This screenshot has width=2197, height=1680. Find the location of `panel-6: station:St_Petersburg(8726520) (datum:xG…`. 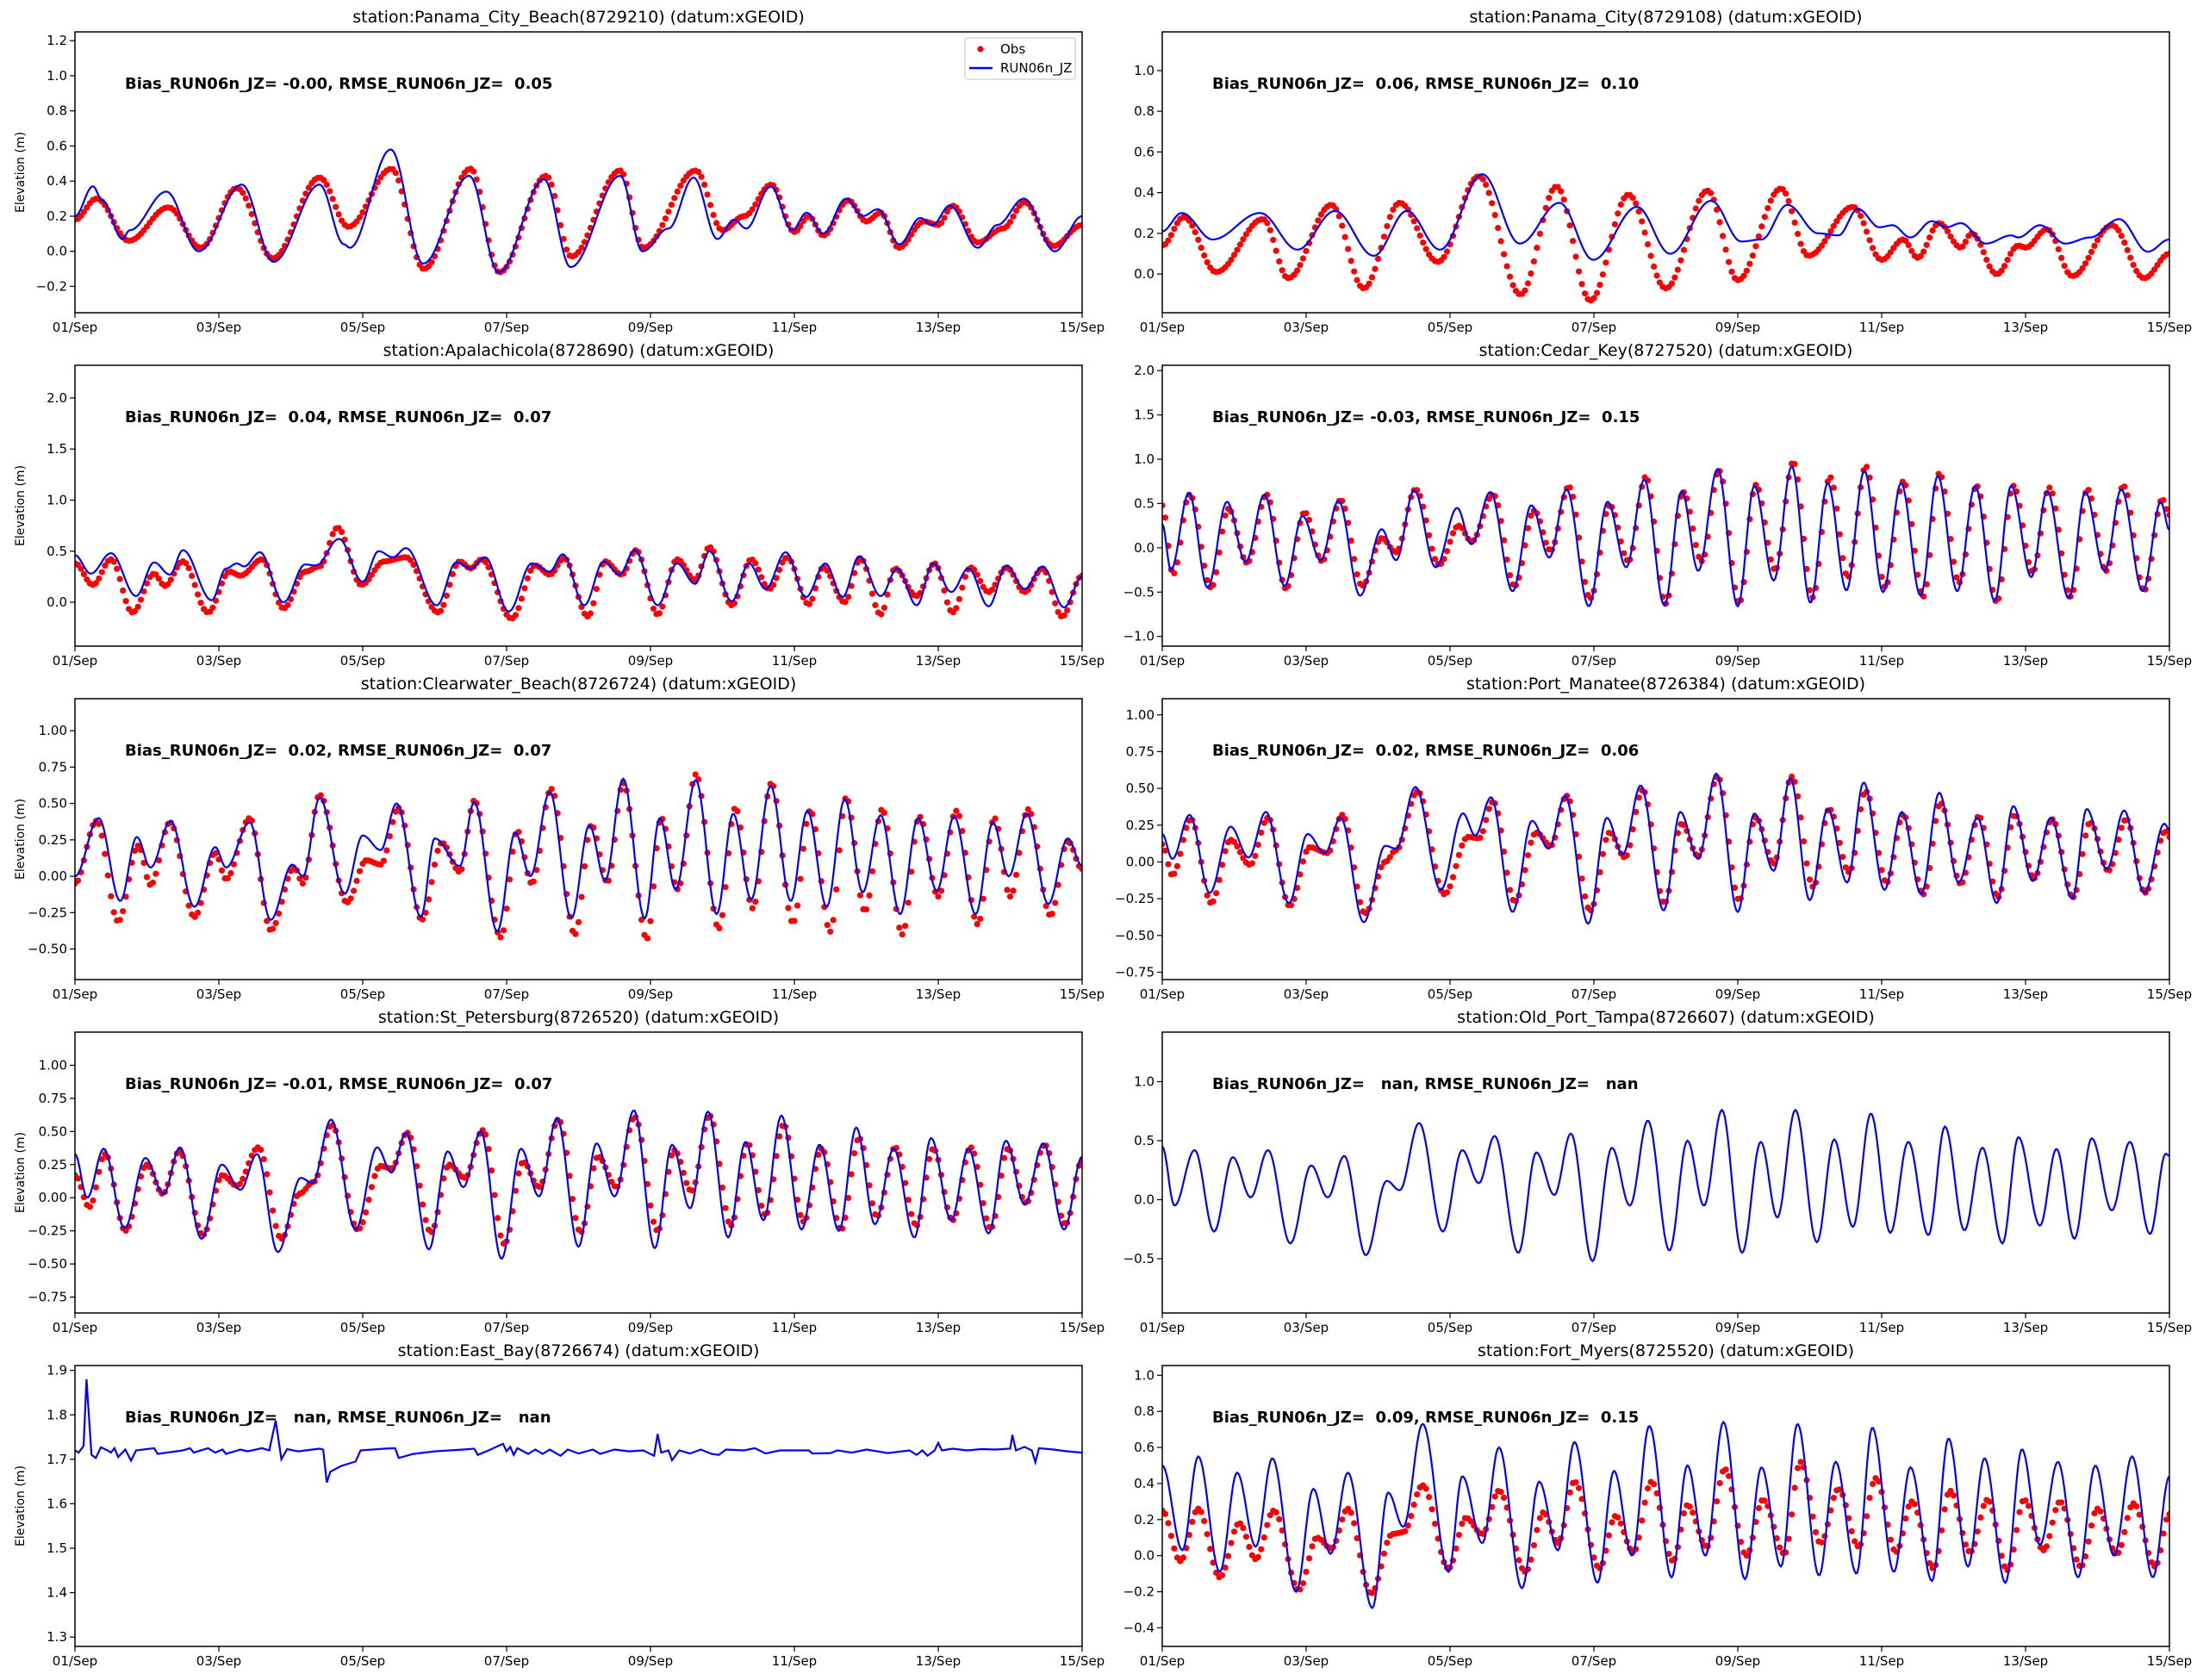

panel-6: station:St_Petersburg(8726520) (datum:xG… is located at coordinates (559, 1172).